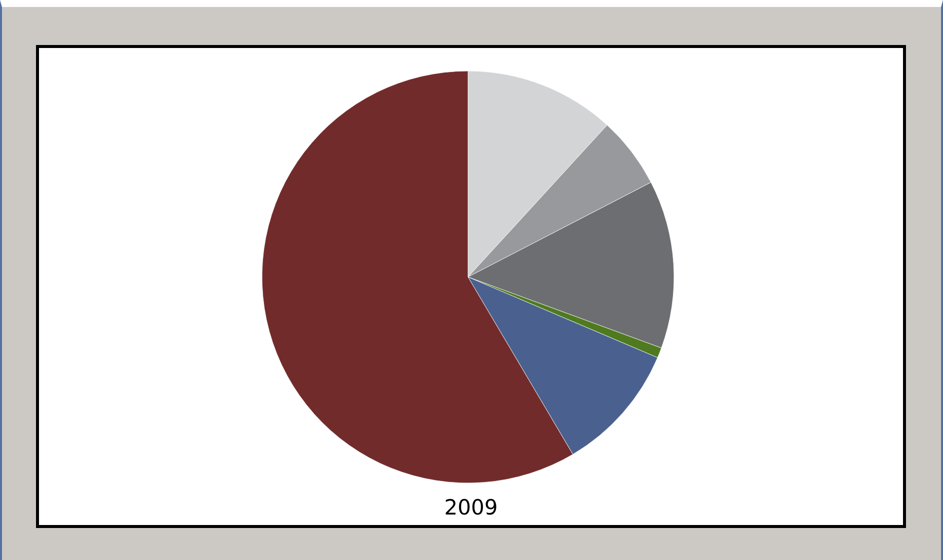 The width and height of the screenshot is (943, 560). I want to click on text: 2009, so click(471, 508).